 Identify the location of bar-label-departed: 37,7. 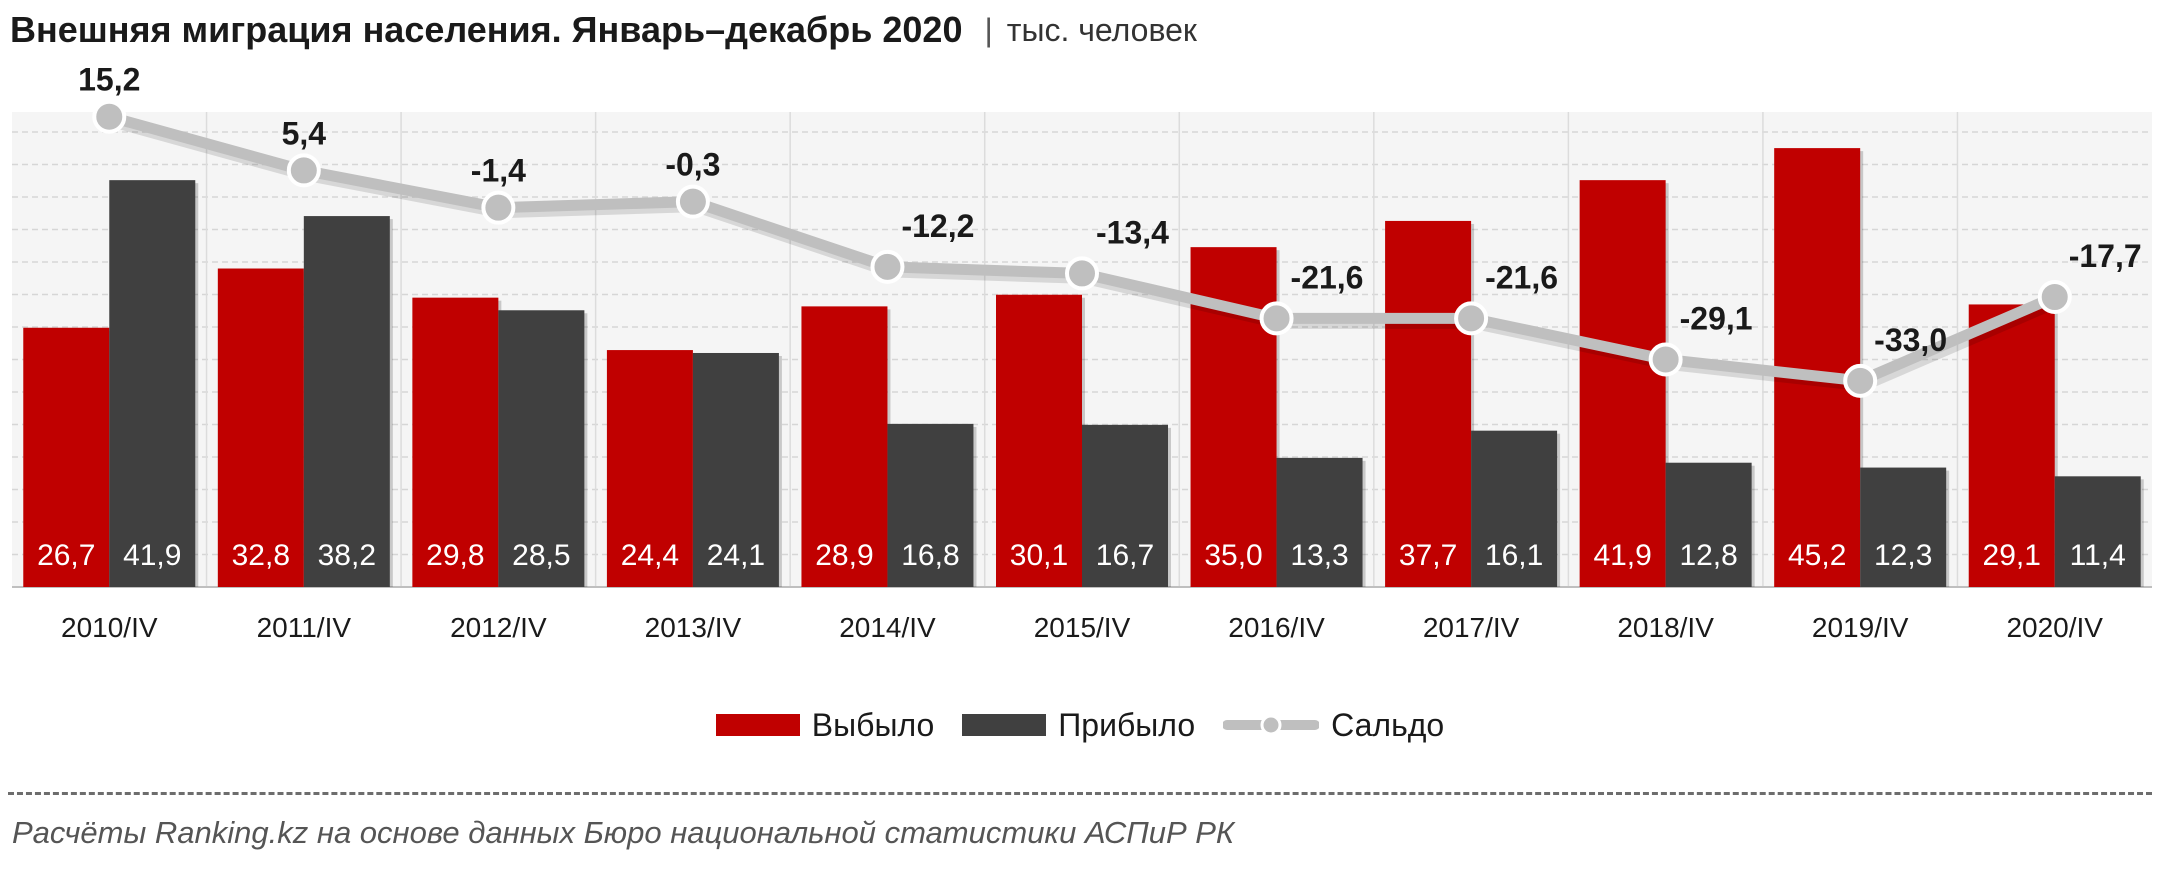
(1428, 555).